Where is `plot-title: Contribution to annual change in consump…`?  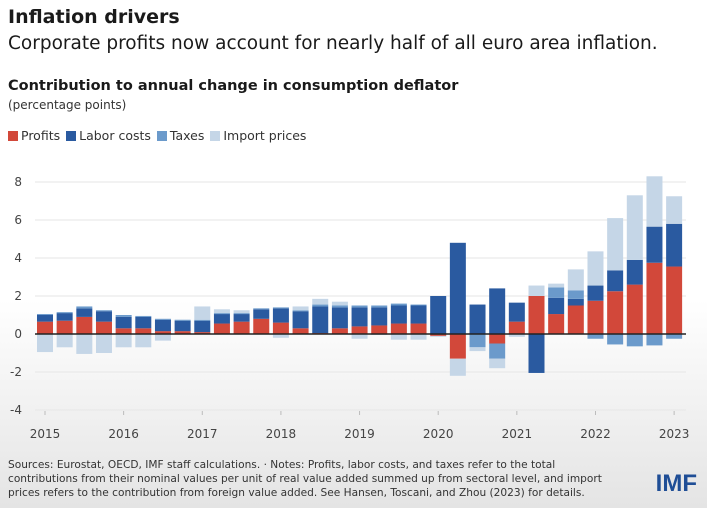 plot-title: Contribution to annual change in consump… is located at coordinates (233, 86).